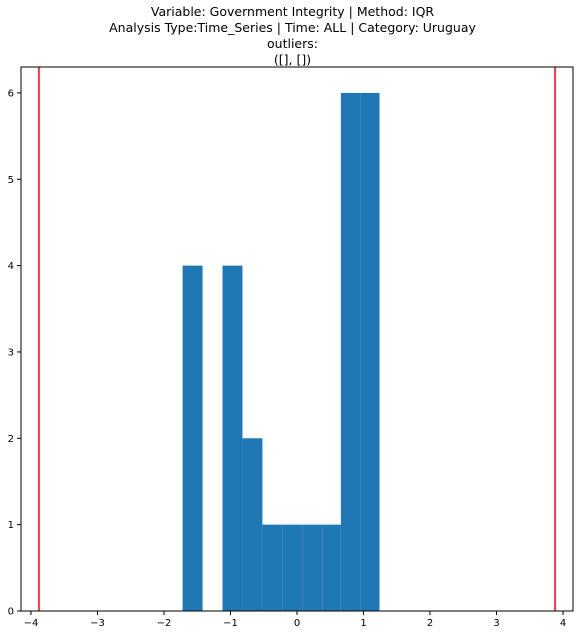  What do you see at coordinates (230, 623) in the screenshot?
I see `x-tick-label: −1` at bounding box center [230, 623].